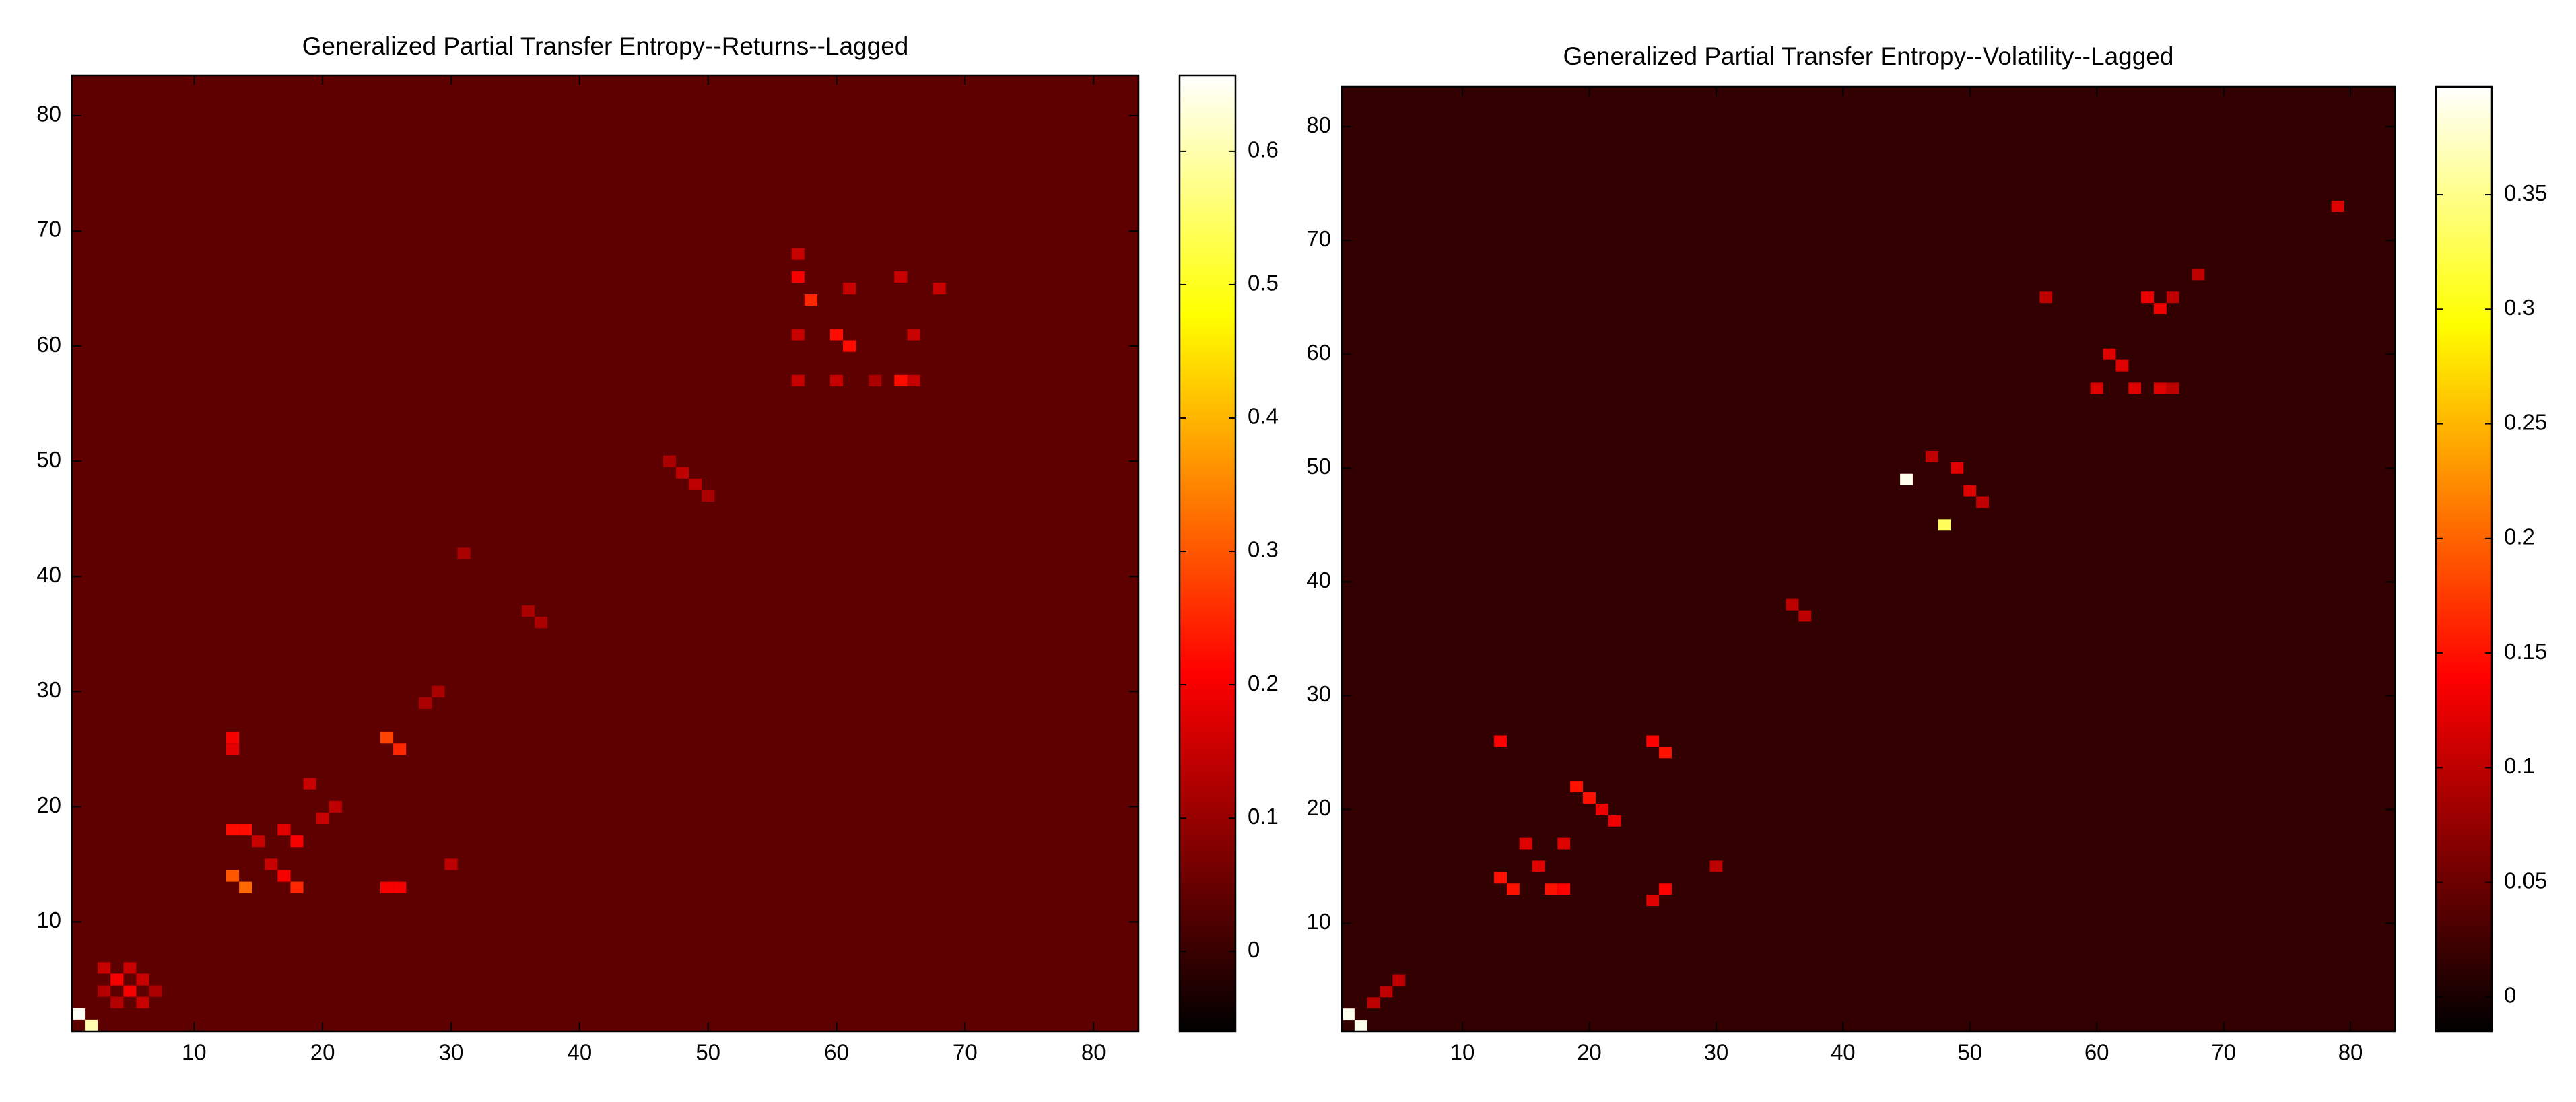 The image size is (2576, 1102). Describe the element at coordinates (194, 1052) in the screenshot. I see `x-tick-label: 10` at that location.